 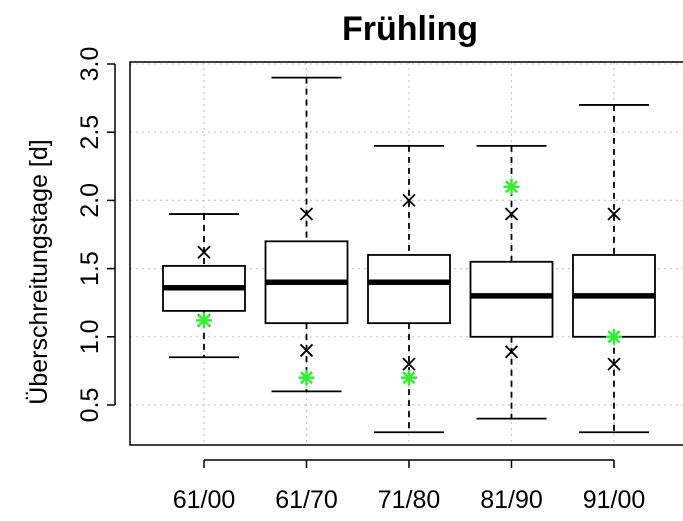 I want to click on y-axis: 0.5 1.0 1.5 2.0 2.5 3.0, so click(x=96, y=235).